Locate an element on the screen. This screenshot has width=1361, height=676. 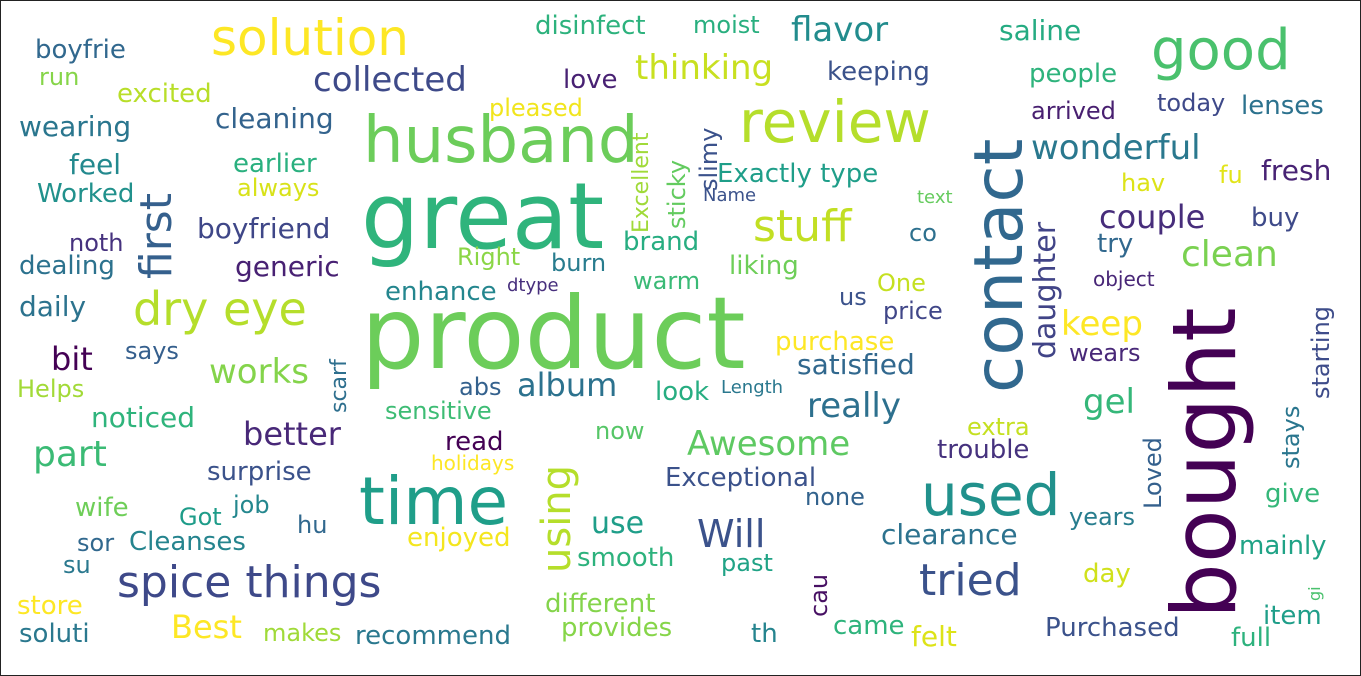
word-wearing: wearing is located at coordinates (75, 126).